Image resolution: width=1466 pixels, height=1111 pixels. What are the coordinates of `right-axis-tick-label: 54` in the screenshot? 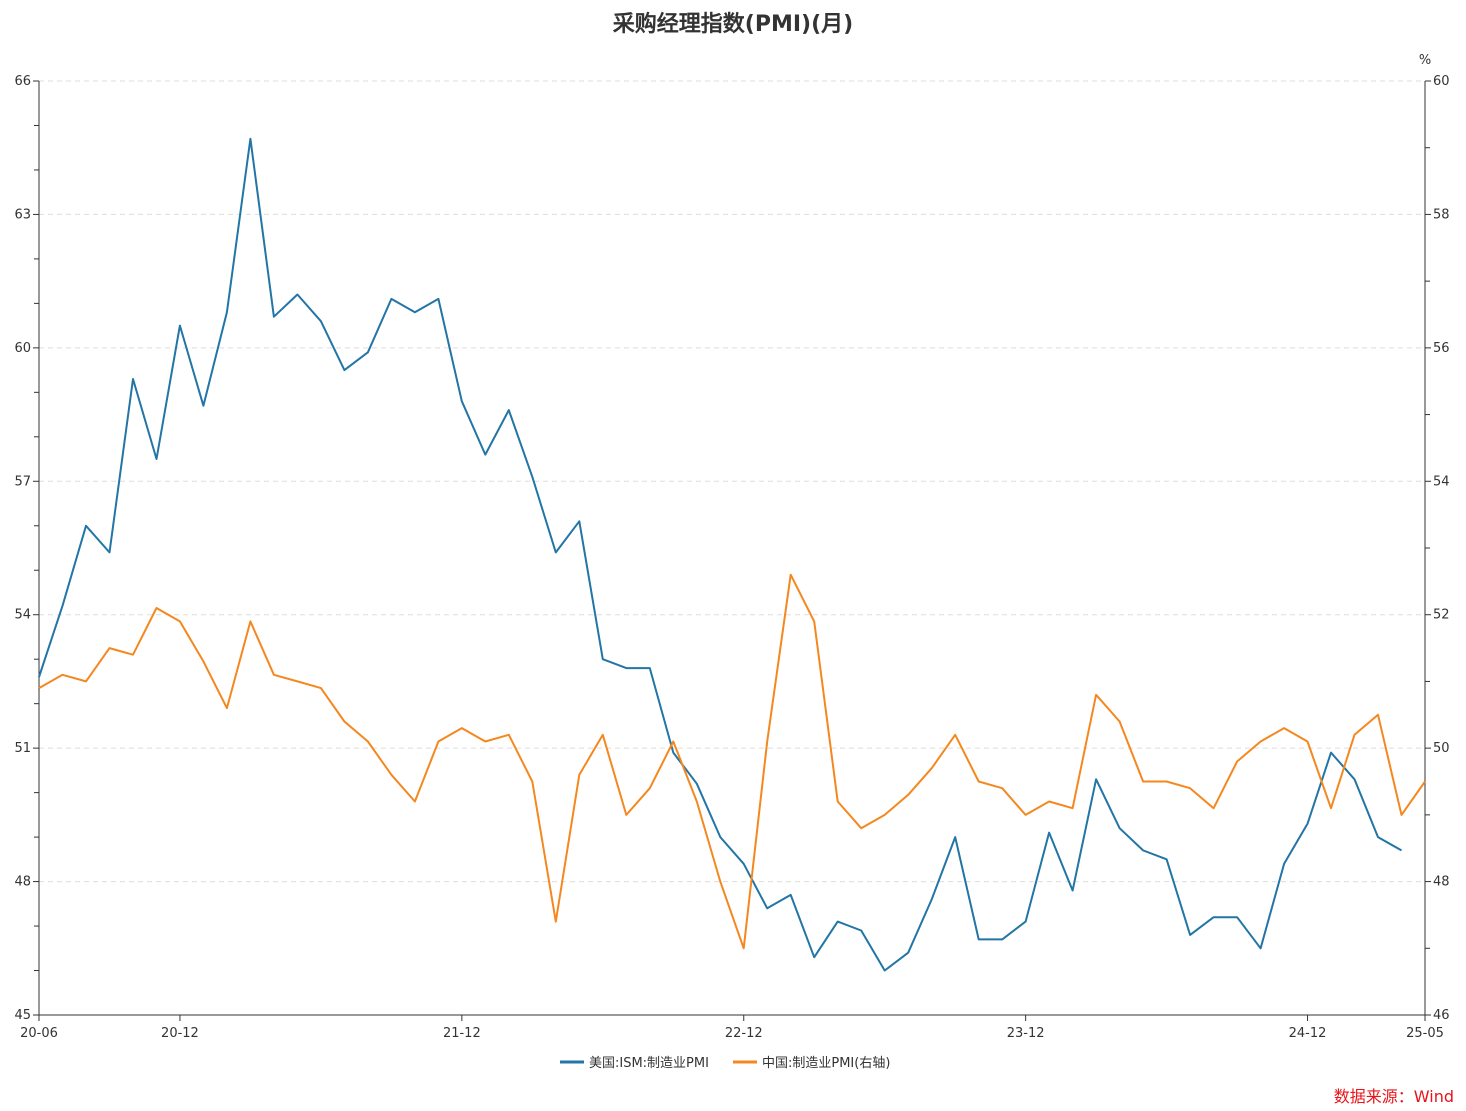 It's located at (1441, 481).